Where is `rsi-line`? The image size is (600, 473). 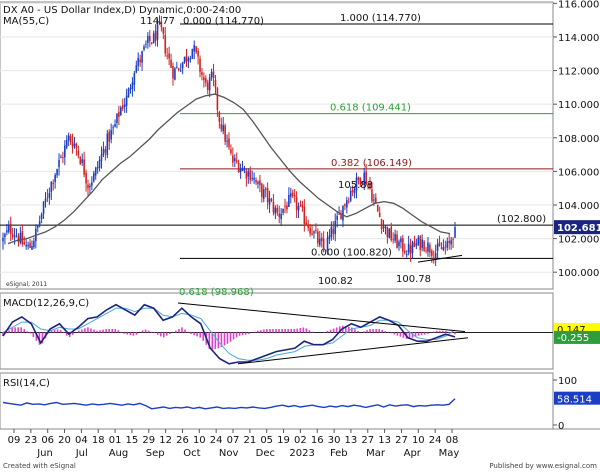
rsi-line is located at coordinates (229, 404).